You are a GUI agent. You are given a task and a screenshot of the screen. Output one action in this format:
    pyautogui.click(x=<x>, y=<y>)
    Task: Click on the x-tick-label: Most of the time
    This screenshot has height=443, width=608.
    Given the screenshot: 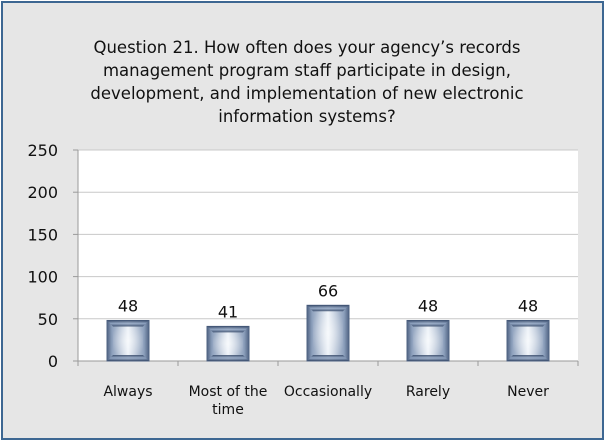 What is the action you would take?
    pyautogui.click(x=228, y=401)
    